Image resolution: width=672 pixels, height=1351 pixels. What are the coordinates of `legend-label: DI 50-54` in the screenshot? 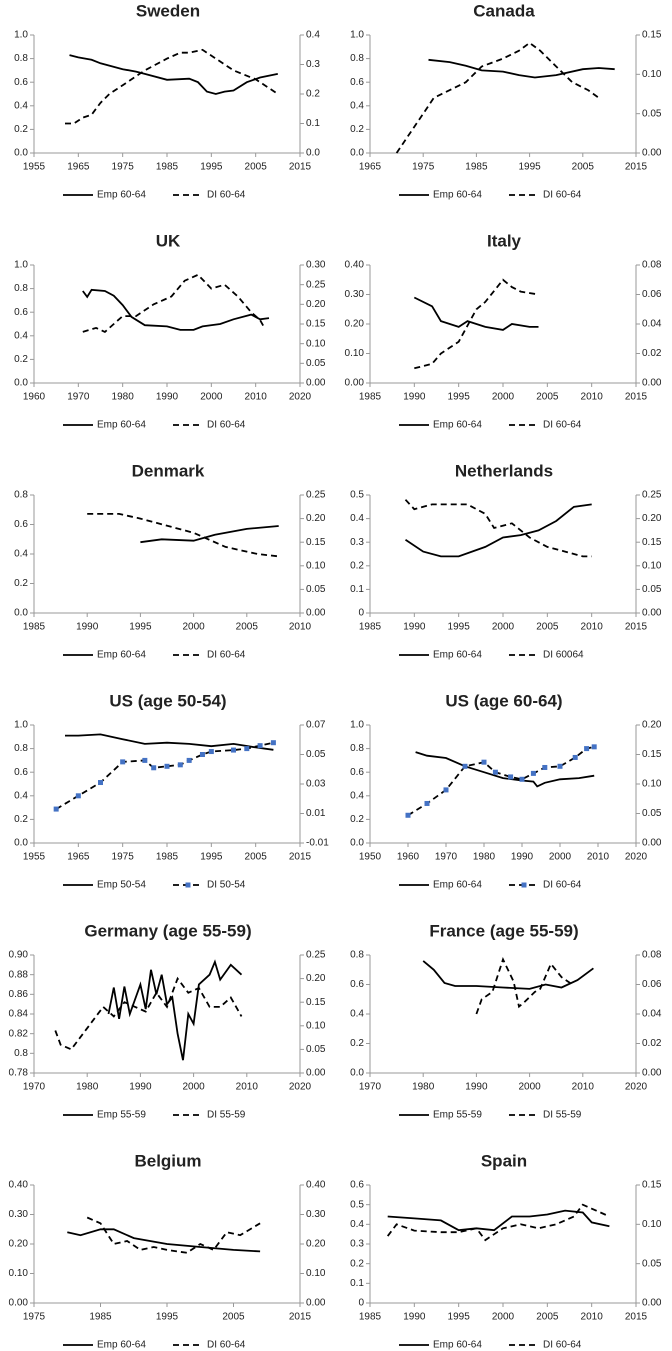 It's located at (226, 885).